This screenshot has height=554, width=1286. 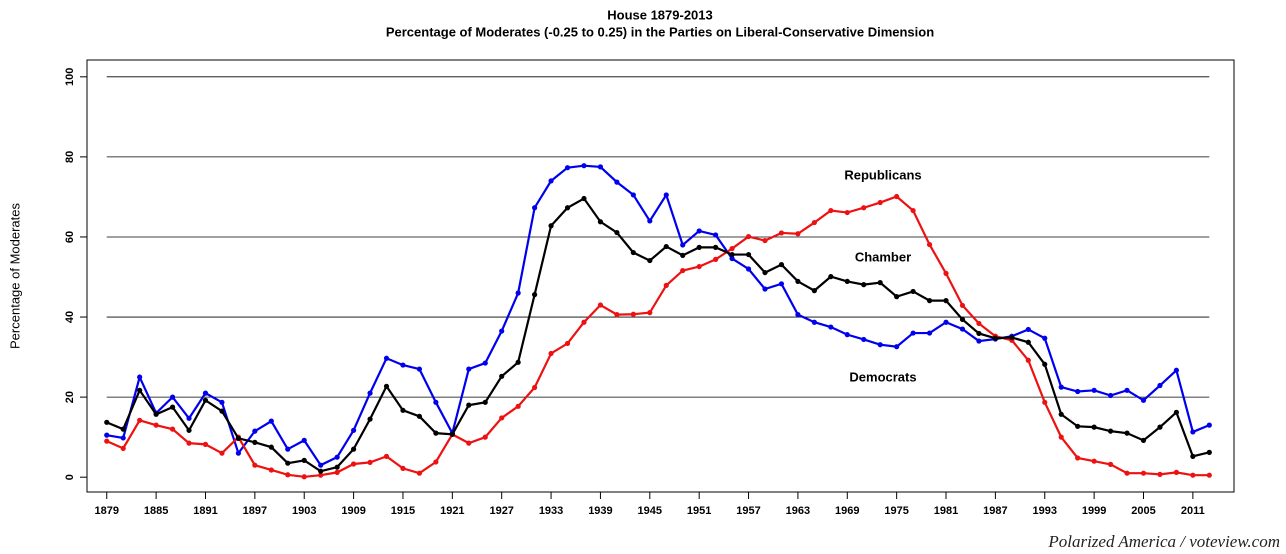 What do you see at coordinates (156, 511) in the screenshot?
I see `x-tick-label: 1885` at bounding box center [156, 511].